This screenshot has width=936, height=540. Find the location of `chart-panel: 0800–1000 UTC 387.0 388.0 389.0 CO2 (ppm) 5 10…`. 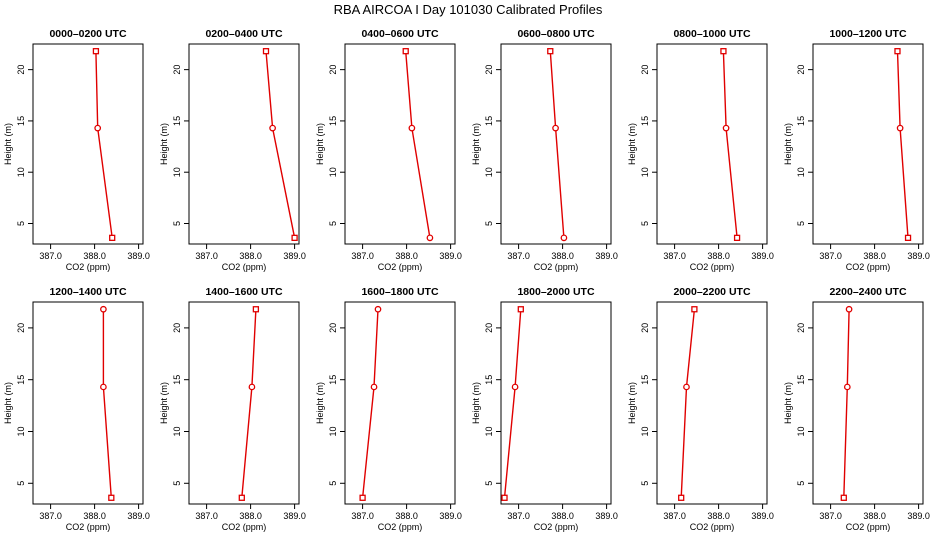

chart-panel: 0800–1000 UTC 387.0 388.0 389.0 CO2 (ppm) 5 10… is located at coordinates (700, 150).